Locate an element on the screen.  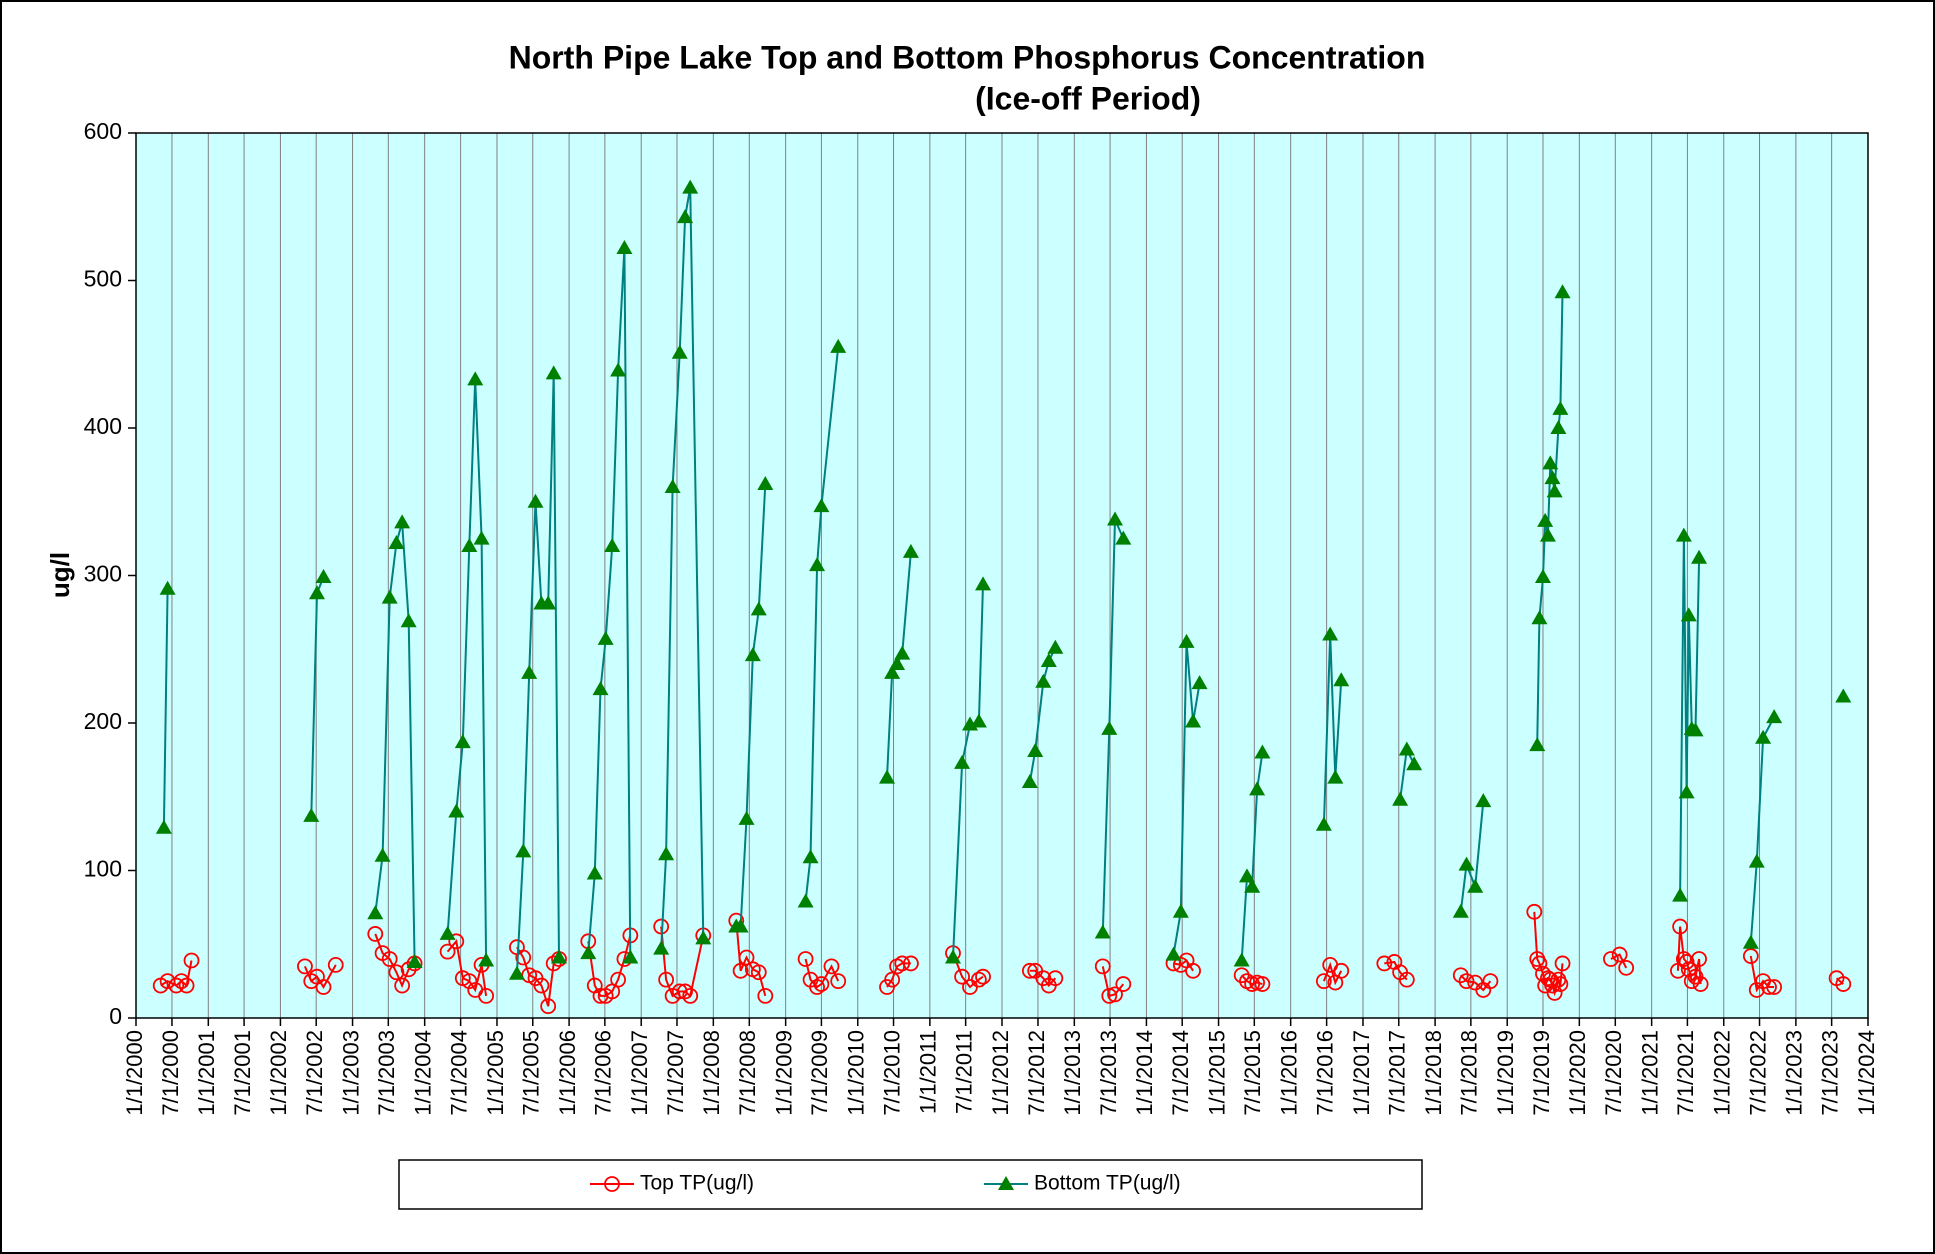
x-tick-label: 1/1/2022 is located at coordinates (1722, 1073).